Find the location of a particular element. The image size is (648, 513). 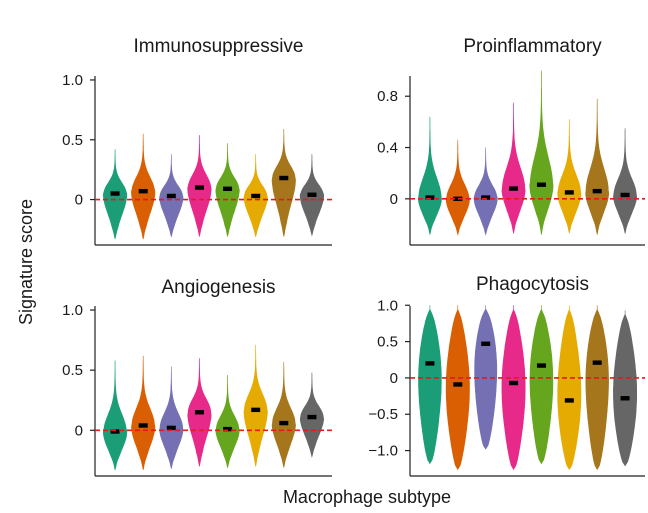

y-tick-label: −1.0 is located at coordinates (383, 451).